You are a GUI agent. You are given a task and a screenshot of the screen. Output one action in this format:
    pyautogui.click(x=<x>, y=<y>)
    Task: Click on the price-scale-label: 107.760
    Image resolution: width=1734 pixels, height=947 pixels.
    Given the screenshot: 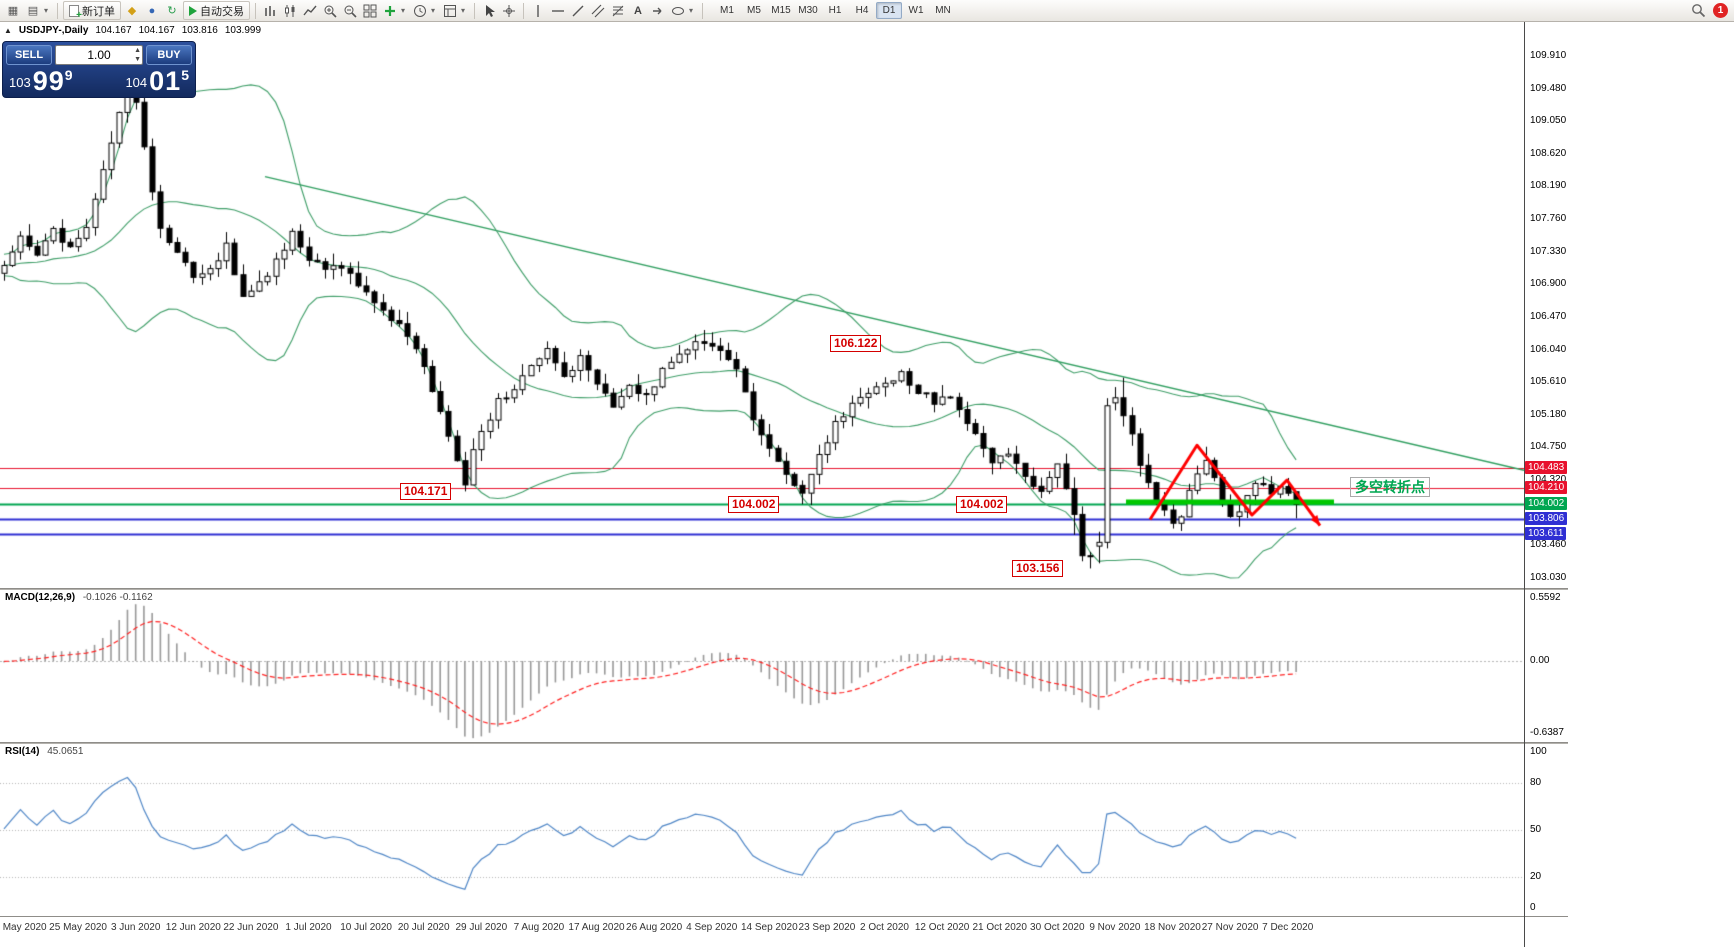 What is the action you would take?
    pyautogui.click(x=1548, y=219)
    